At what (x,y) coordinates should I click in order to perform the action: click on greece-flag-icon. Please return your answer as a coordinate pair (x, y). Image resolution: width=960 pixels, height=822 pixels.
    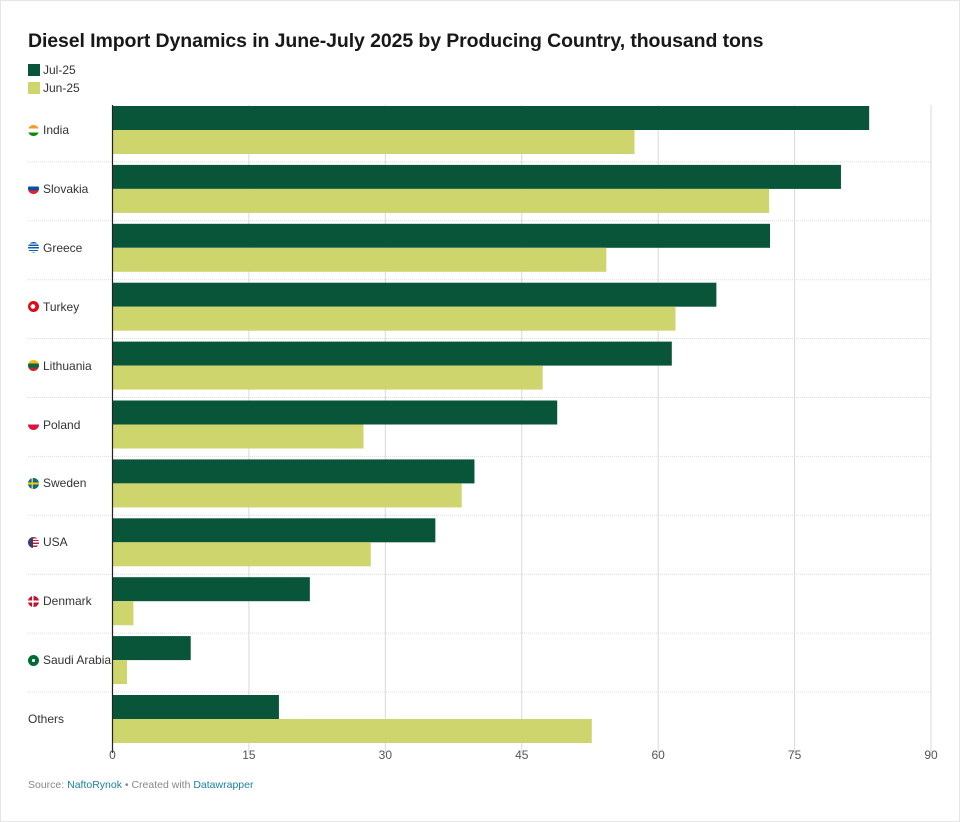
    Looking at the image, I should click on (33, 248).